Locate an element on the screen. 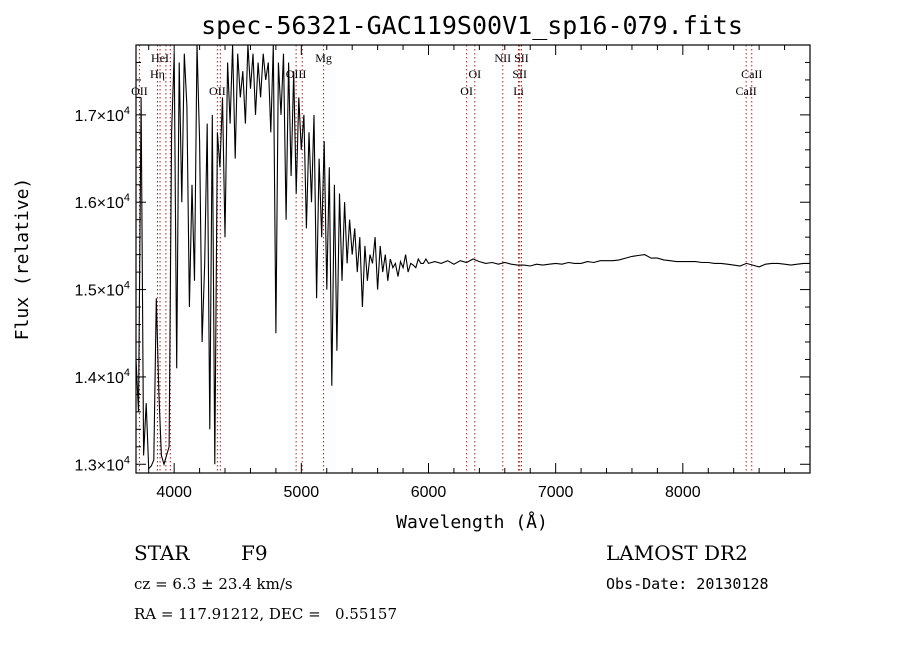 The image size is (900, 649). spectral-line-label: Hη is located at coordinates (157, 74).